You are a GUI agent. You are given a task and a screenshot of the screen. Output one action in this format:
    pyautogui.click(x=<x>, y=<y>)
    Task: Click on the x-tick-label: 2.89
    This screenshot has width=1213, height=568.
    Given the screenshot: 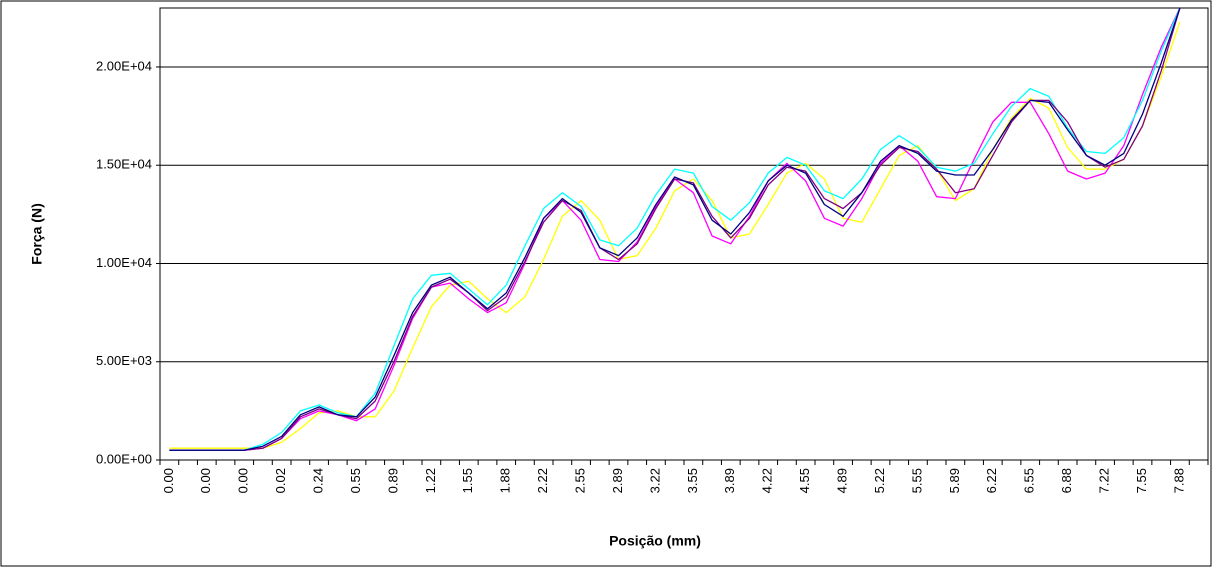 What is the action you would take?
    pyautogui.click(x=617, y=480)
    